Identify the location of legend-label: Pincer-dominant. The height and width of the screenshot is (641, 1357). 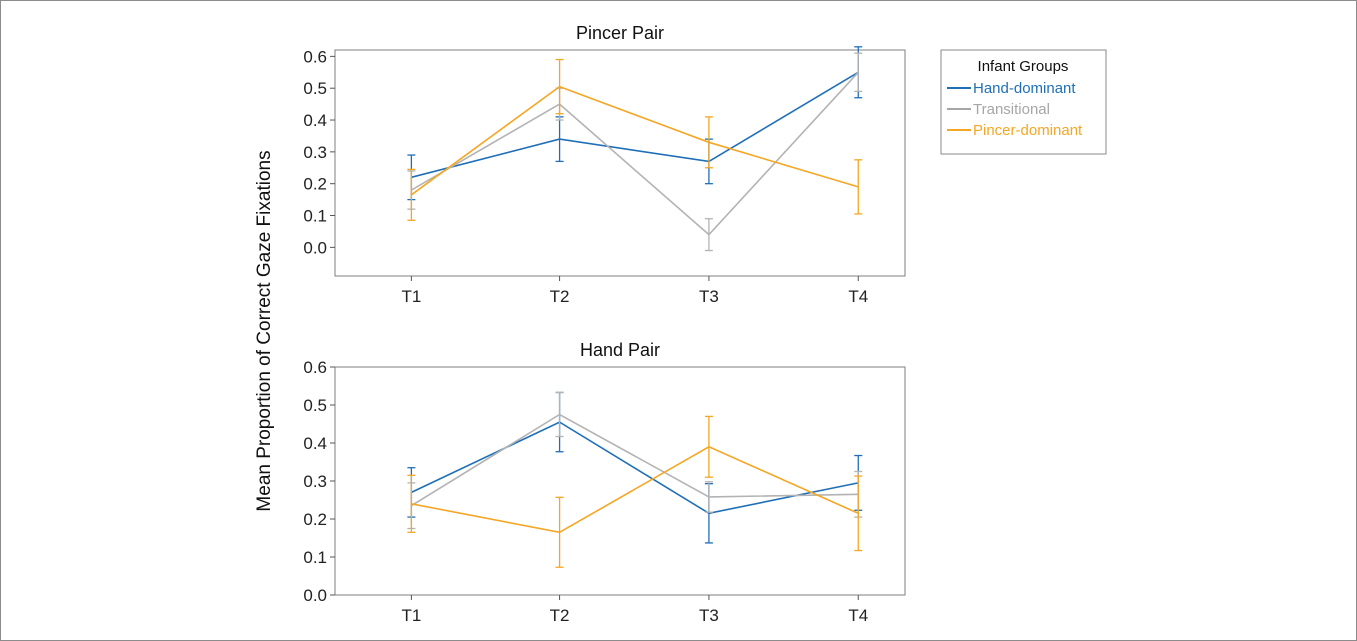
(1028, 130).